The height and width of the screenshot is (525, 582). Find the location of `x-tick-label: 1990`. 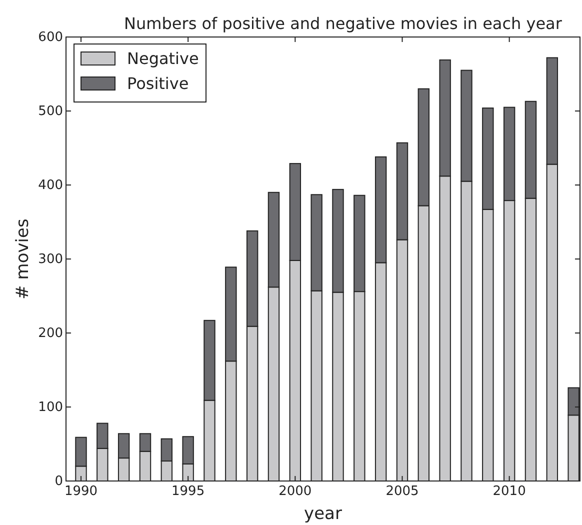

x-tick-label: 1990 is located at coordinates (81, 491).